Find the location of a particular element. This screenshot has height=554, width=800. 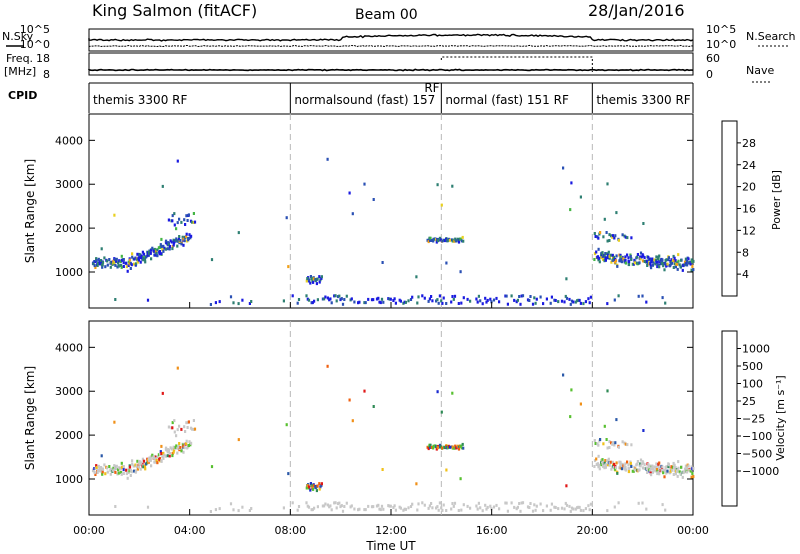

velocity-colorbar-tick-label: 100 is located at coordinates (752, 384).